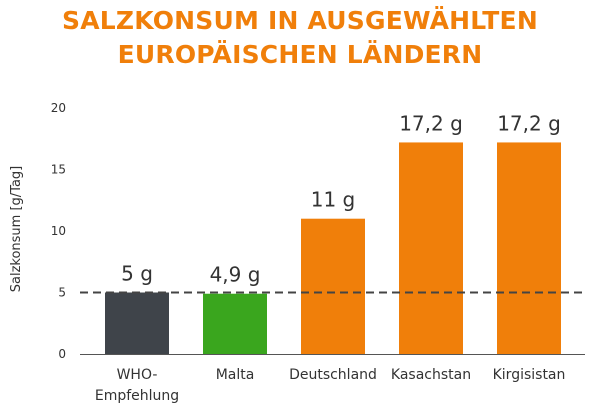  Describe the element at coordinates (333, 200) in the screenshot. I see `data-label: 11 g` at that location.